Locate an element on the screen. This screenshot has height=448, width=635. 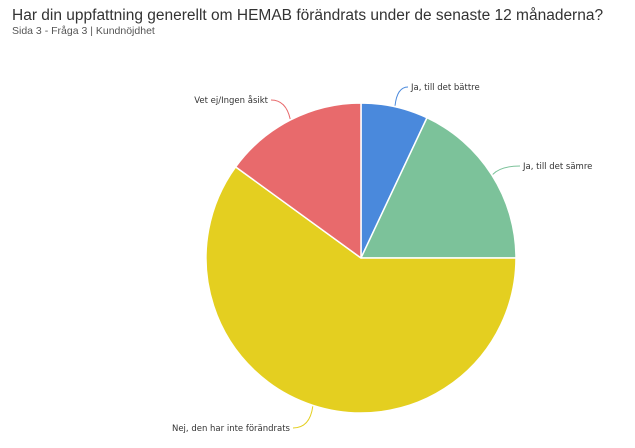
chart-subtitle: Sida 3 - Fråga 3 | Kundnöjdhet is located at coordinates (83, 31).